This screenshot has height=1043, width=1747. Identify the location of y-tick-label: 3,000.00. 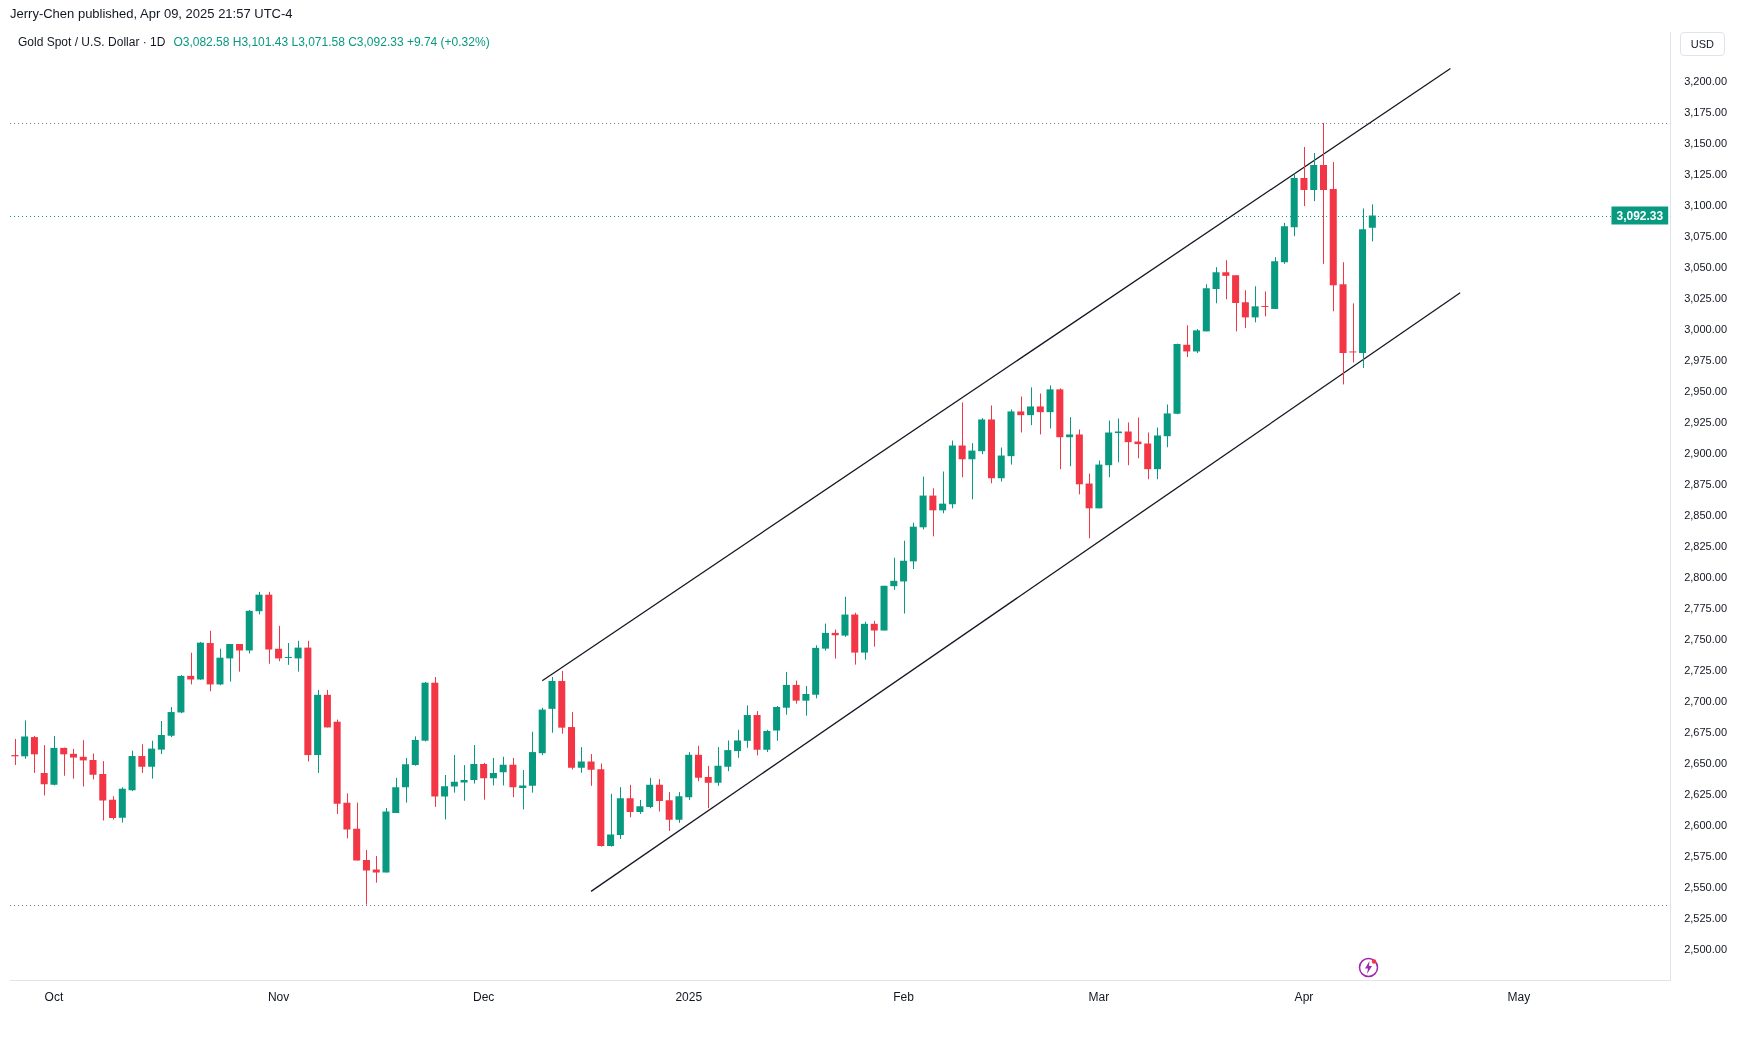
(1706, 329).